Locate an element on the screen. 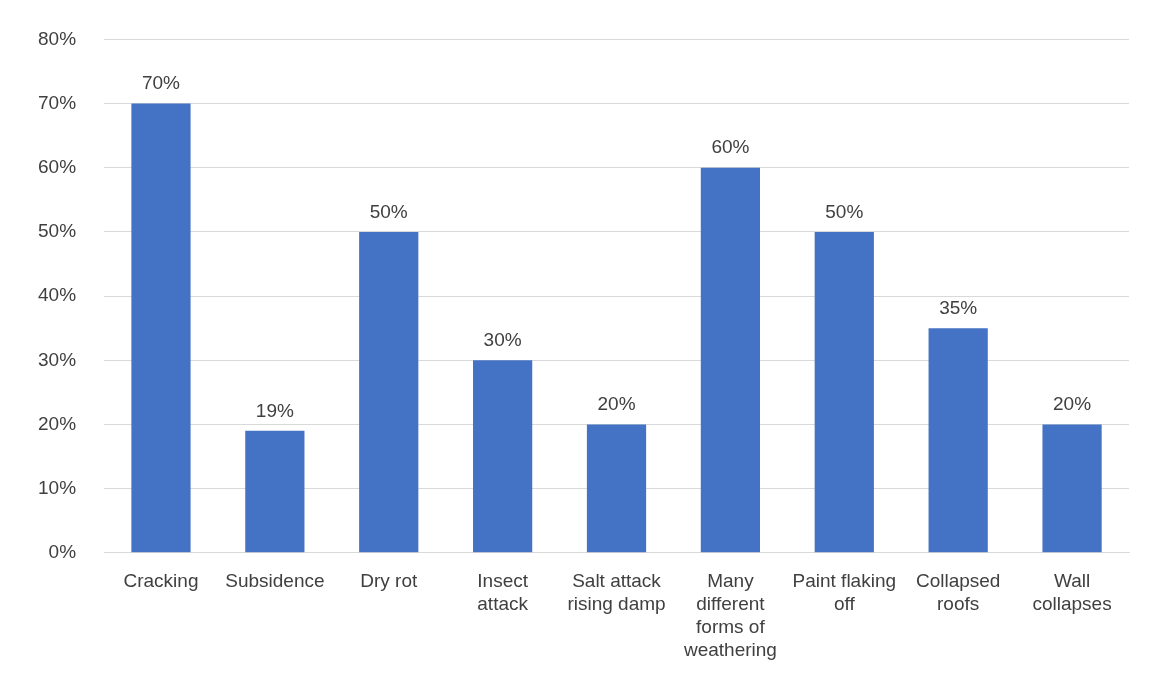 The width and height of the screenshot is (1154, 677). x-tick-label: Salt attack rising damp is located at coordinates (616, 592).